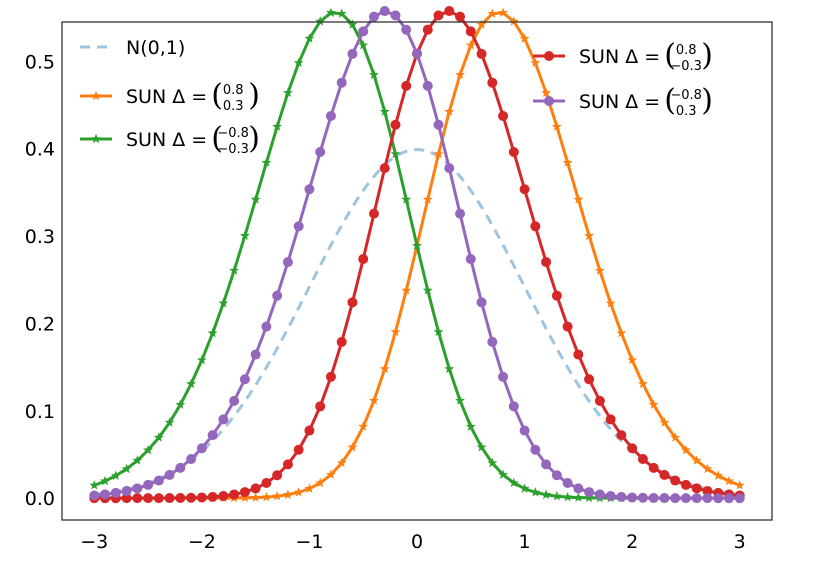  I want to click on legend-item-2-rparen: ), so click(254, 138).